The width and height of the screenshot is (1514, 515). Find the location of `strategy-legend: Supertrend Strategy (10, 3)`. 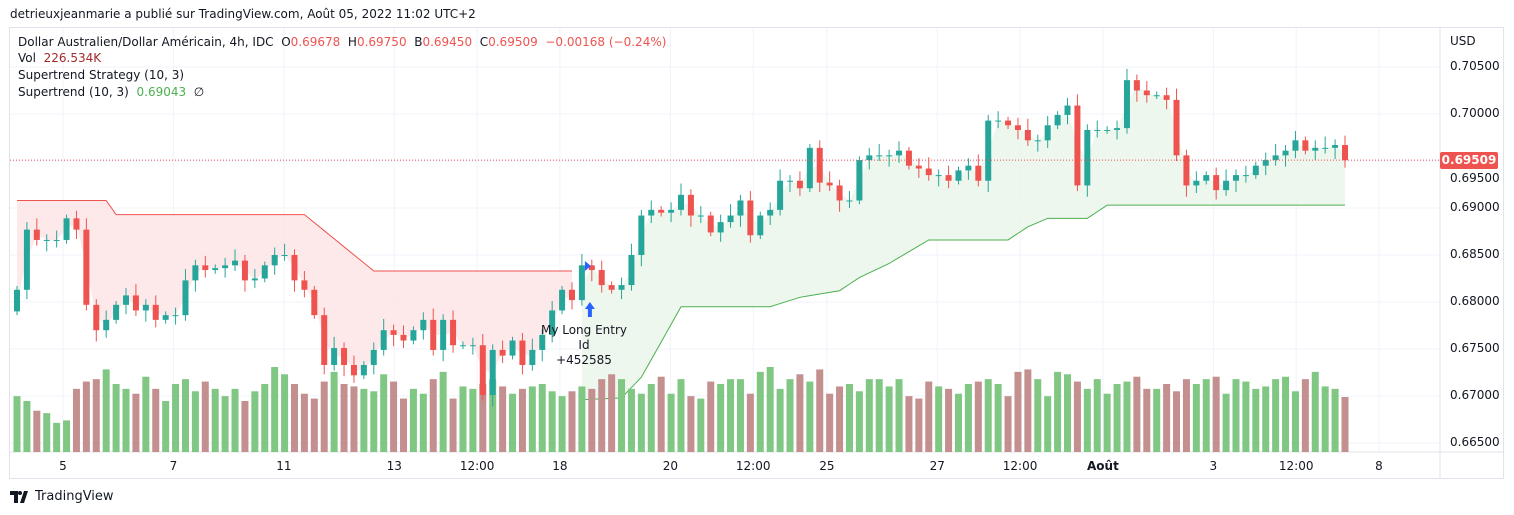

strategy-legend: Supertrend Strategy (10, 3) is located at coordinates (101, 75).